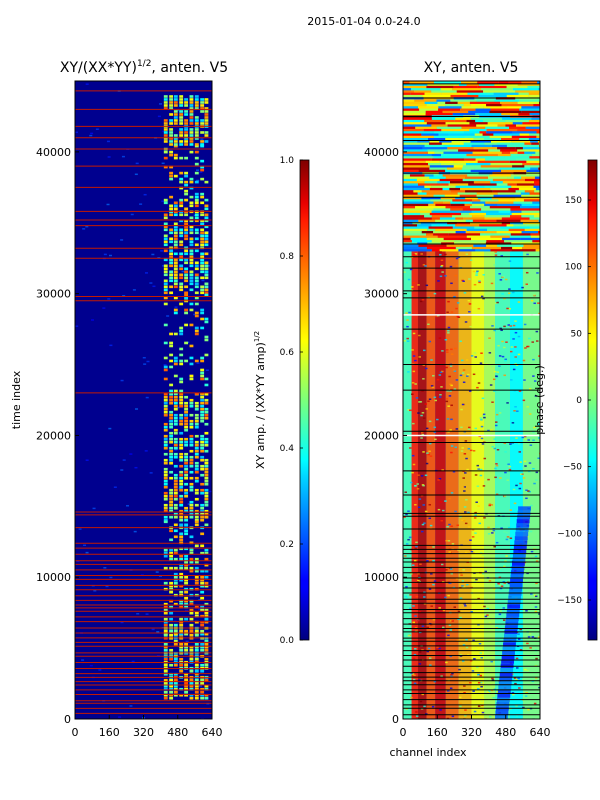 Image resolution: width=600 pixels, height=800 pixels. Describe the element at coordinates (503, 485) in the screenshot. I see `phase-column` at that location.